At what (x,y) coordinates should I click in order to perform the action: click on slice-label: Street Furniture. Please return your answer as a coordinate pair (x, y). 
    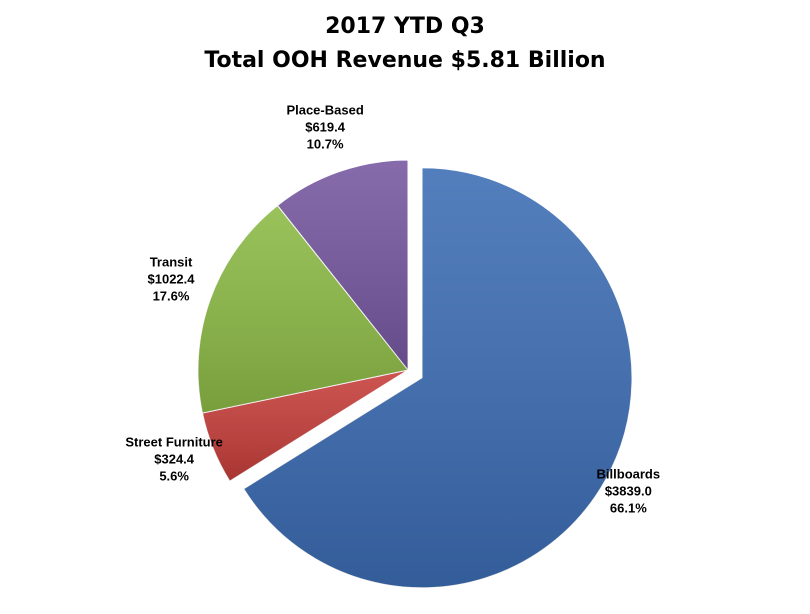
    Looking at the image, I should click on (174, 441).